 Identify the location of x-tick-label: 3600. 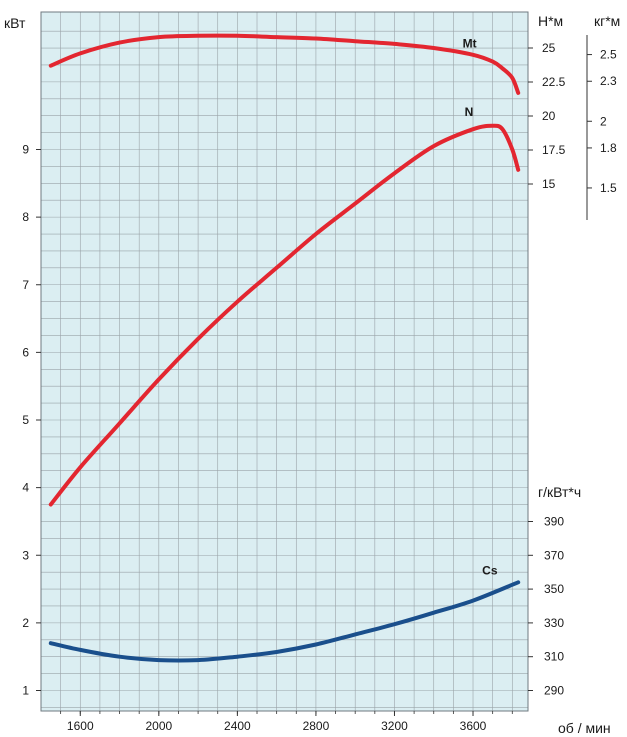
(473, 726).